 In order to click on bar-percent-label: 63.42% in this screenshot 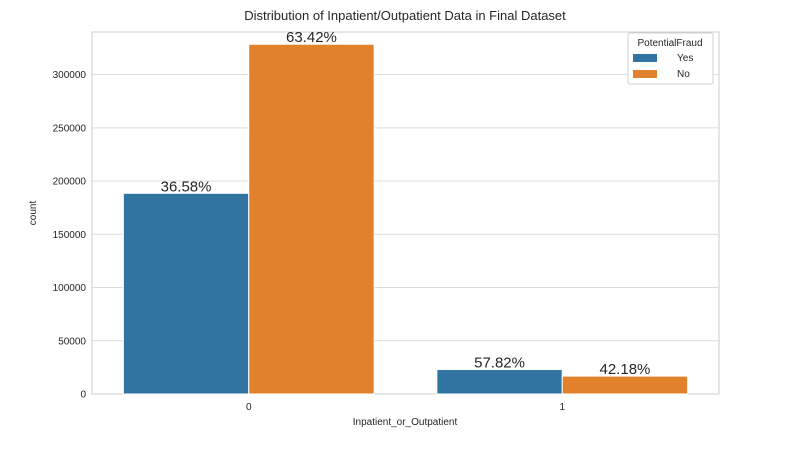, I will do `click(311, 37)`.